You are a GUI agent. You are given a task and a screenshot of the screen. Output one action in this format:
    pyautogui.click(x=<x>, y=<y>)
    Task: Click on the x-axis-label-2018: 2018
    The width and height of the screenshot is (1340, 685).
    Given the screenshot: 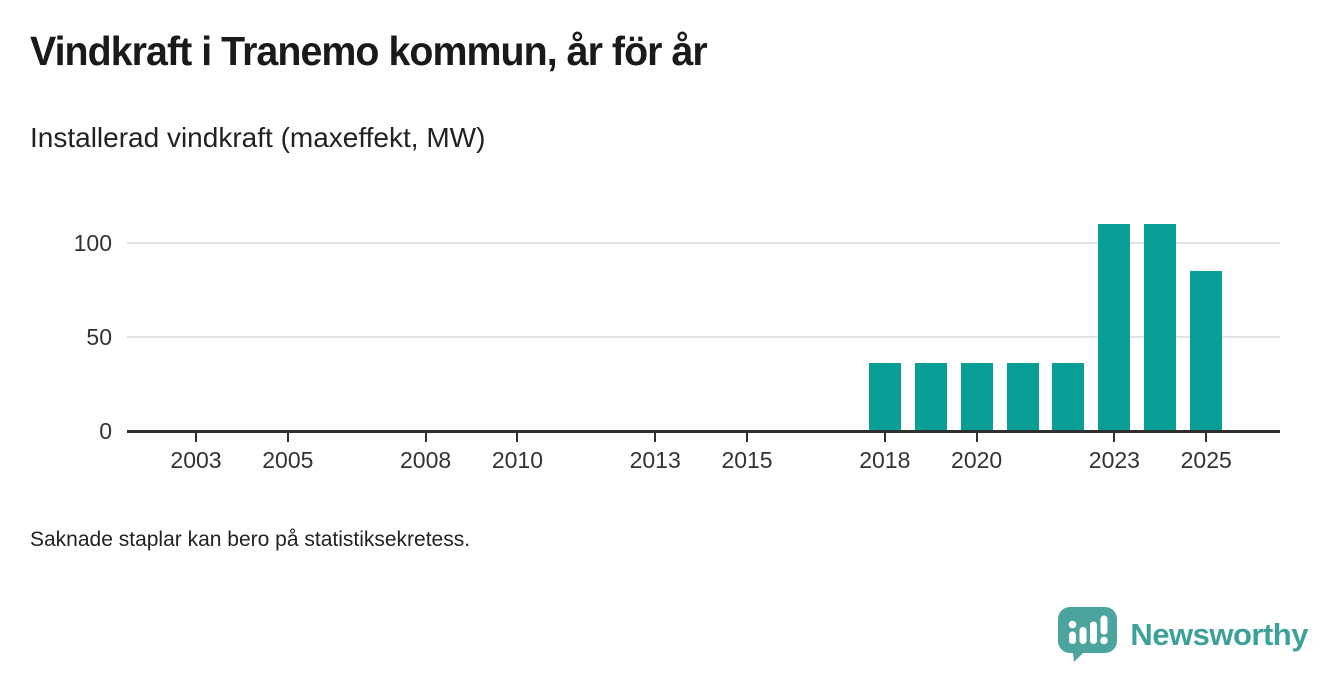 What is the action you would take?
    pyautogui.click(x=885, y=460)
    